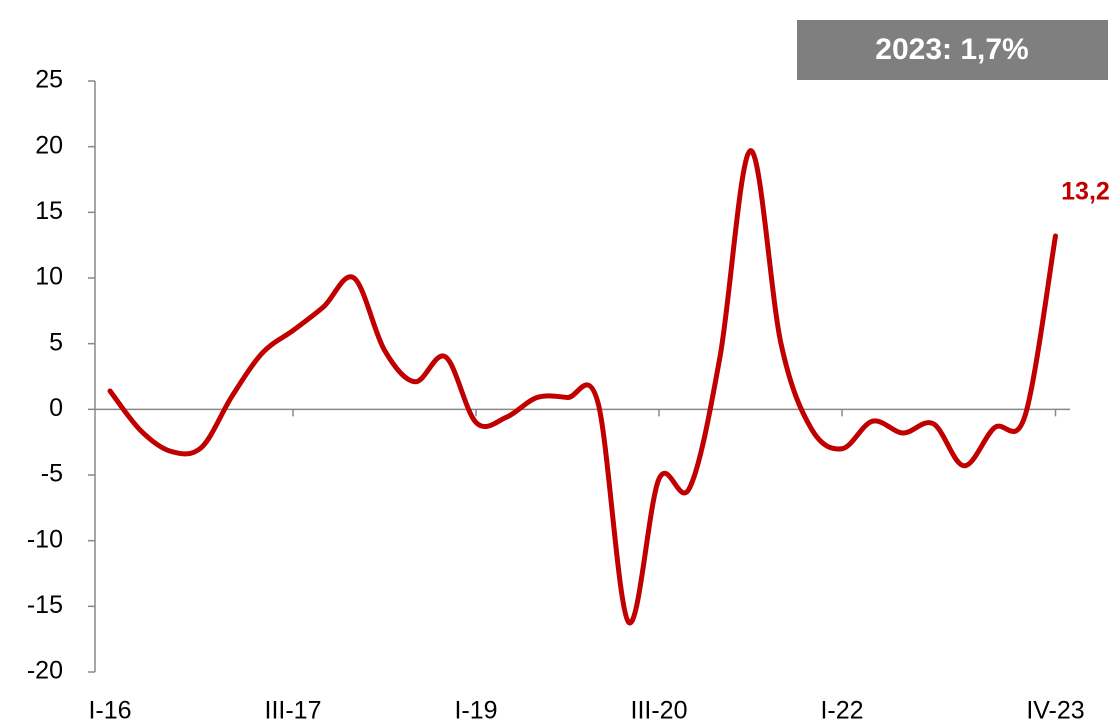  Describe the element at coordinates (49, 80) in the screenshot. I see `y-tick-label: 25` at that location.